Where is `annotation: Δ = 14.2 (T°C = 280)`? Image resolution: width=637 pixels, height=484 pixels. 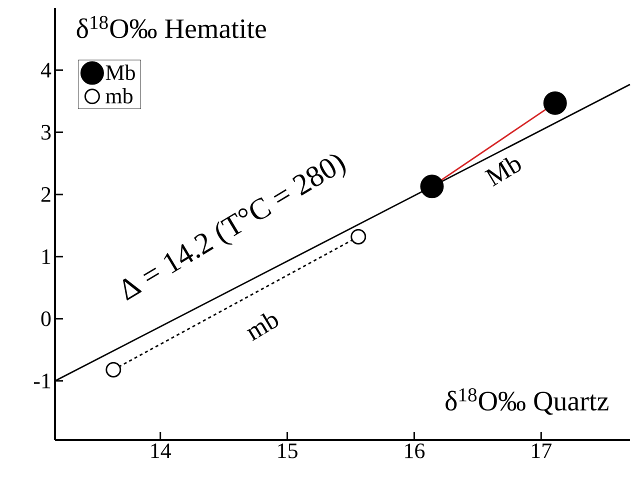 annotation: Δ = 14.2 (T°C = 280) is located at coordinates (234, 227).